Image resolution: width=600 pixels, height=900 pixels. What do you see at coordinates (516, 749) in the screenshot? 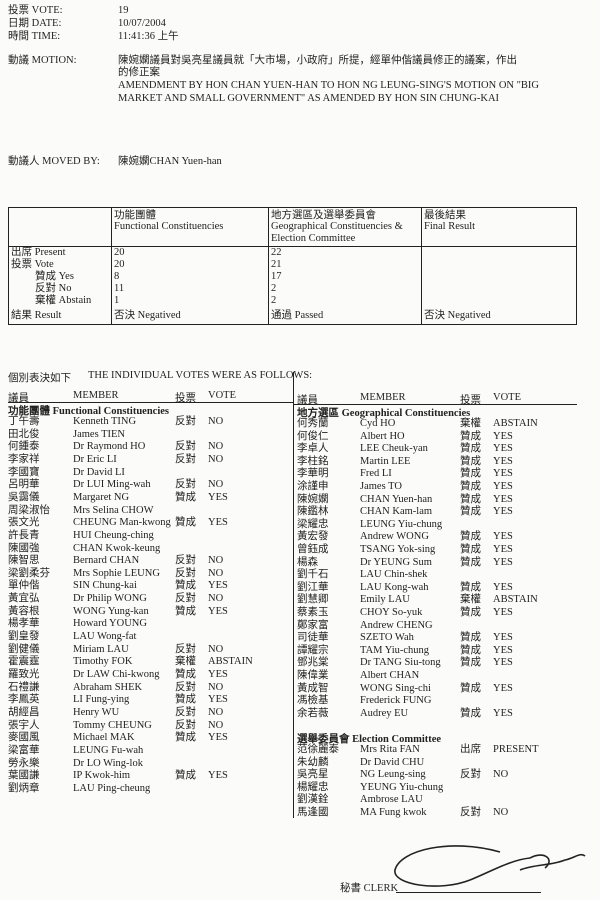
I see `vote-en: PRESENT` at bounding box center [516, 749].